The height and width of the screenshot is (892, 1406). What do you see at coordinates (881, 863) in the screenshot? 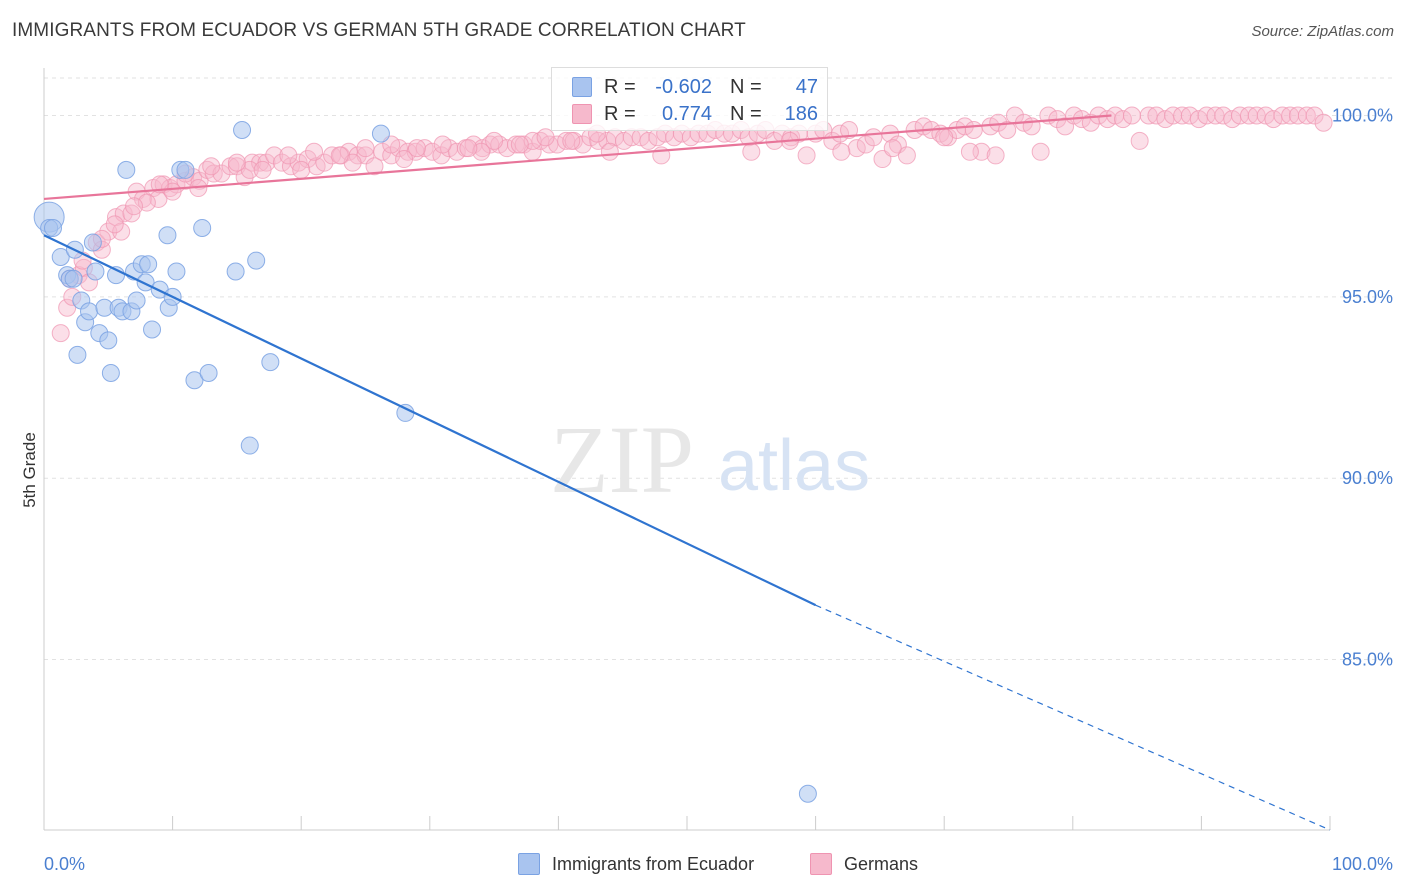
I see `bottom-legend-label-germans: Germans` at bounding box center [881, 863].